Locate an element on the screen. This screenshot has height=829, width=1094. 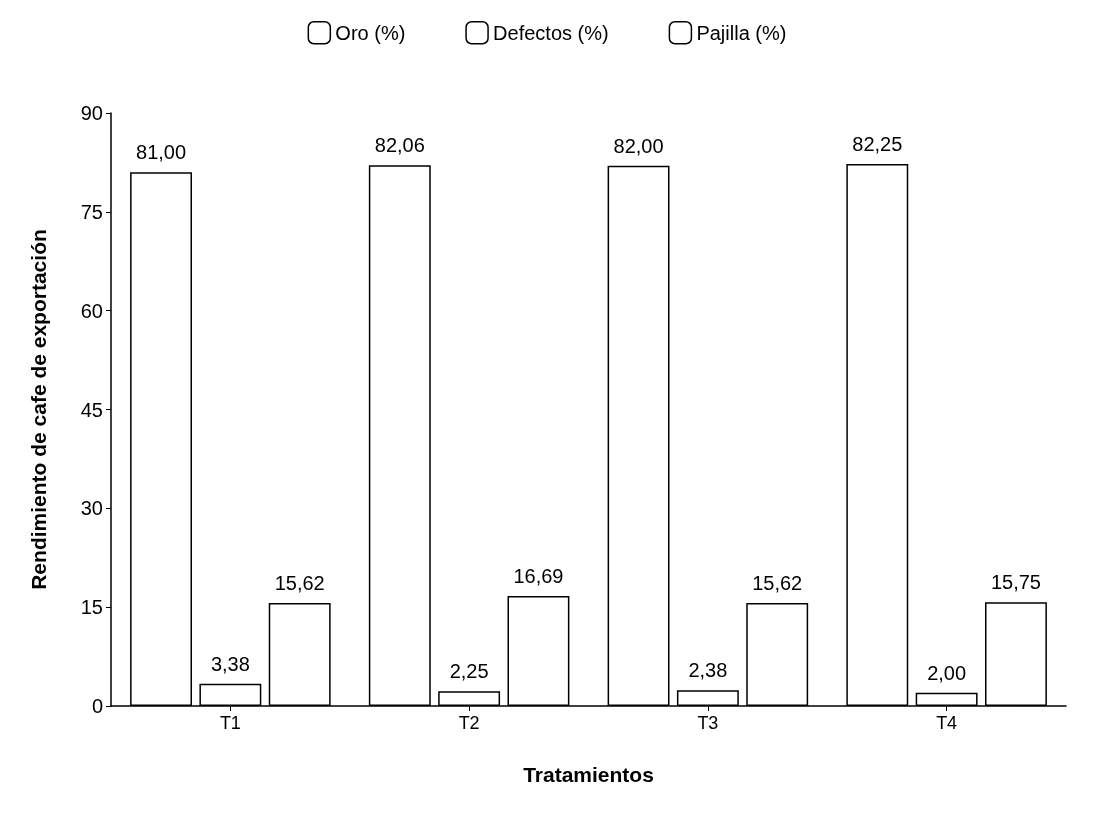
data-label: 2,00 is located at coordinates (947, 672).